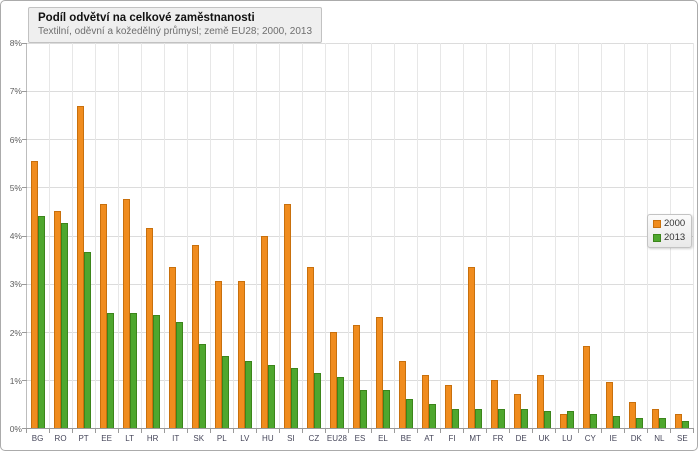 Image resolution: width=698 pixels, height=451 pixels. Describe the element at coordinates (593, 420) in the screenshot. I see `bar-CY-2013` at that location.